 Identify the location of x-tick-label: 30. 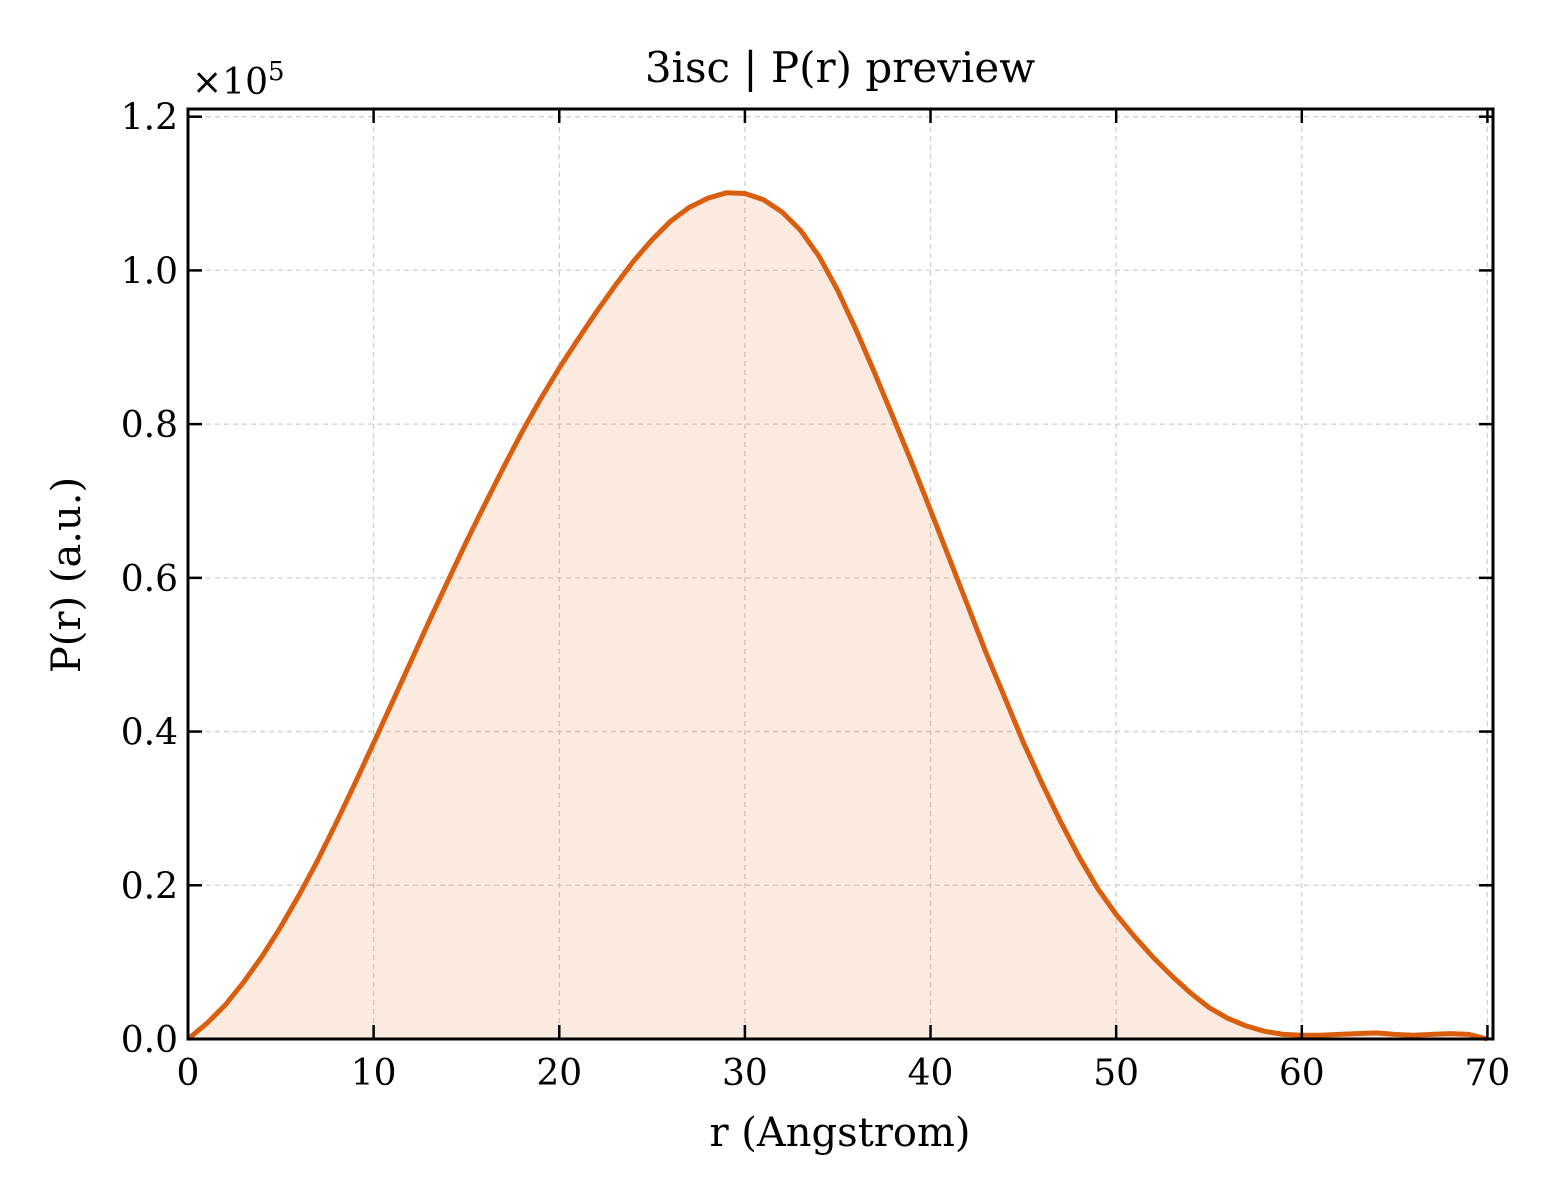
(745, 1073).